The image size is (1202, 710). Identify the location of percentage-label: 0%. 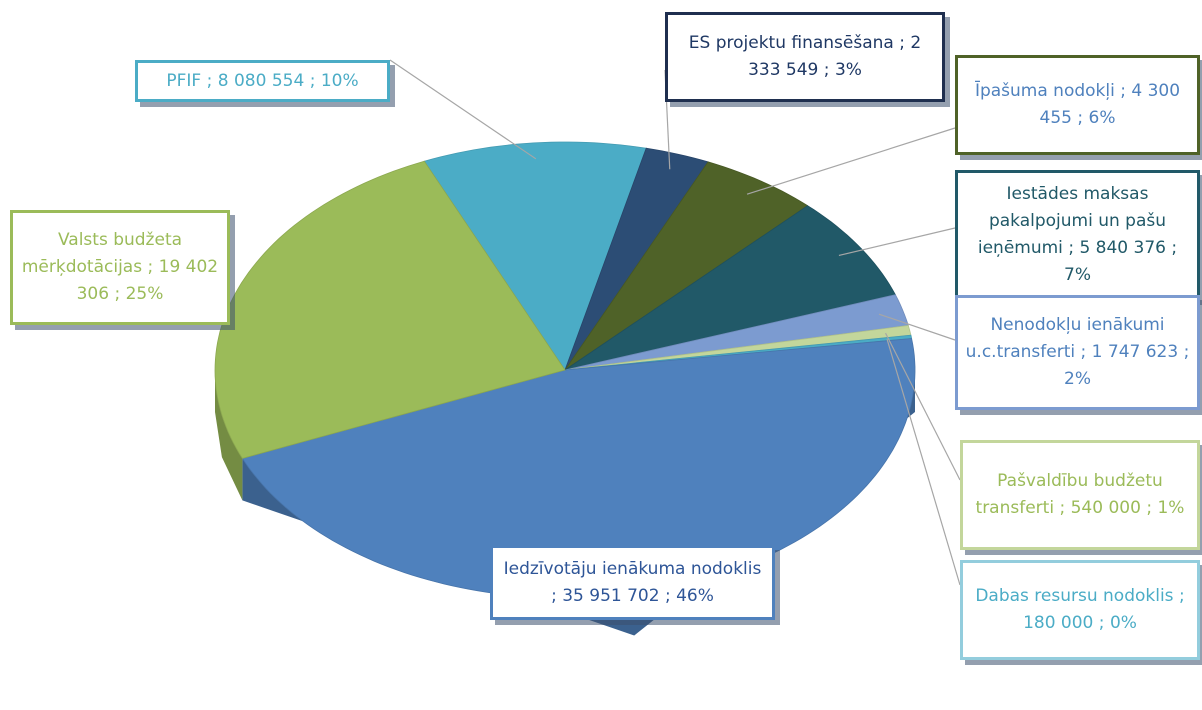
(1123, 623).